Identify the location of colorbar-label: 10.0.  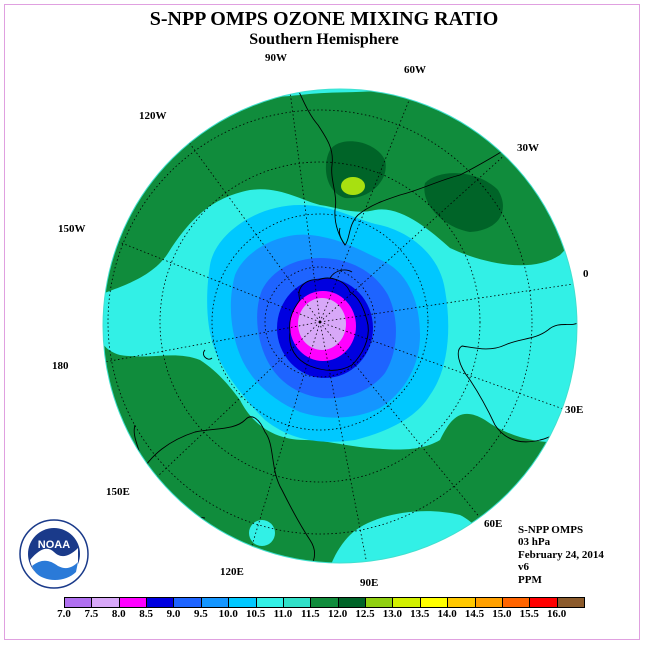
(228, 614).